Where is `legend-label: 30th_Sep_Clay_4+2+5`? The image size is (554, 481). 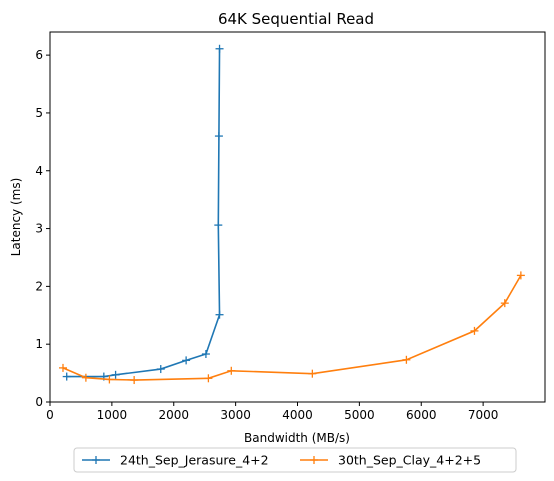
legend-label: 30th_Sep_Clay_4+2+5 is located at coordinates (409, 460).